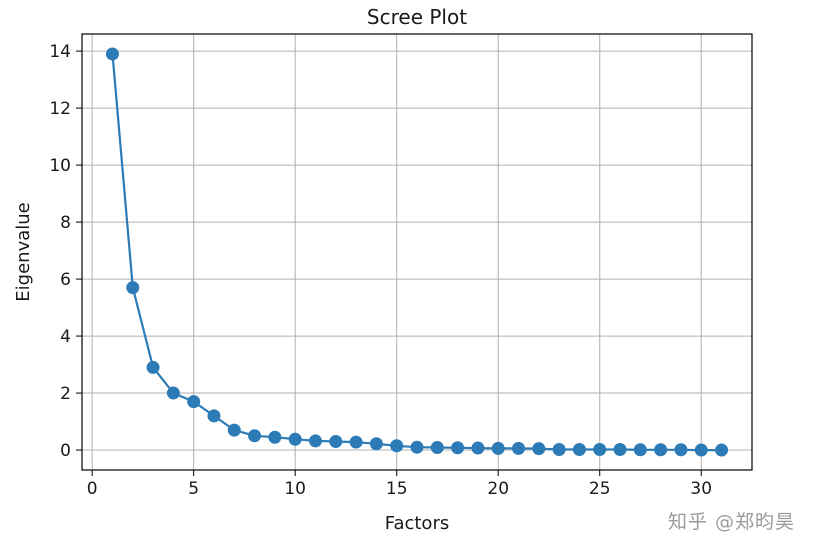  Describe the element at coordinates (193, 489) in the screenshot. I see `x-tick-label: 5` at that location.